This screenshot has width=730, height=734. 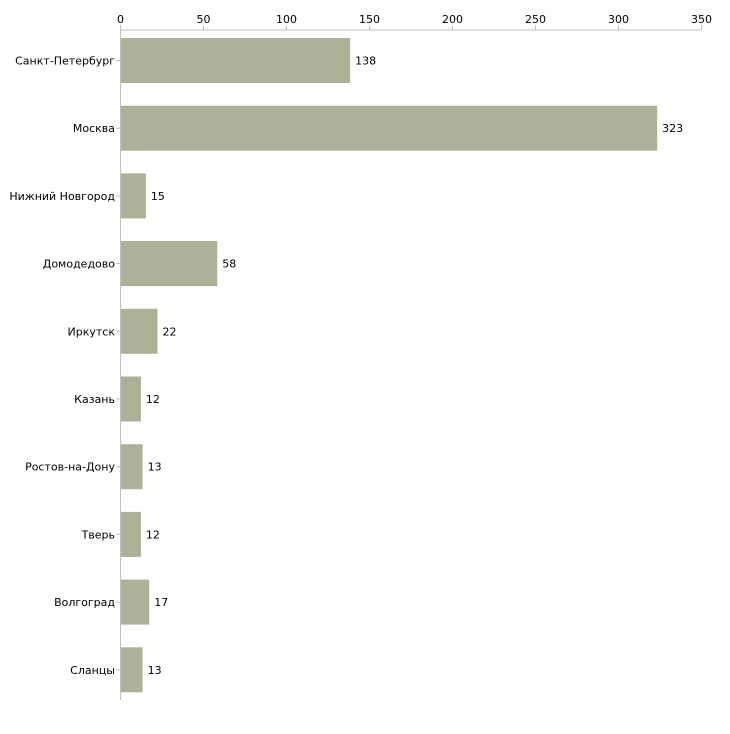 I want to click on category-label: Волгоград, so click(x=84, y=602).